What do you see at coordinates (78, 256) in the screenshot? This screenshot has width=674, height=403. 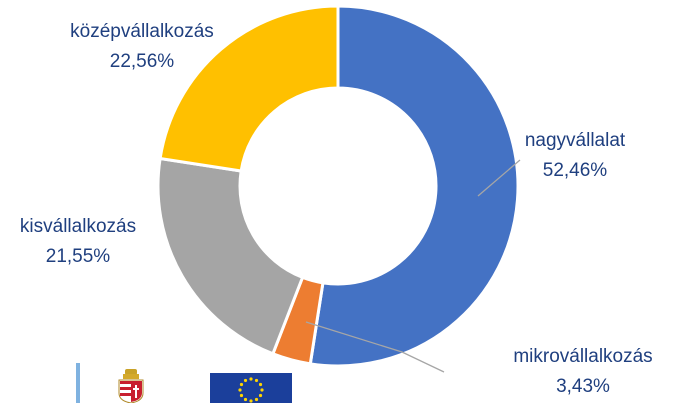 I see `slice-value-kisvallalkozas: 21,55%` at bounding box center [78, 256].